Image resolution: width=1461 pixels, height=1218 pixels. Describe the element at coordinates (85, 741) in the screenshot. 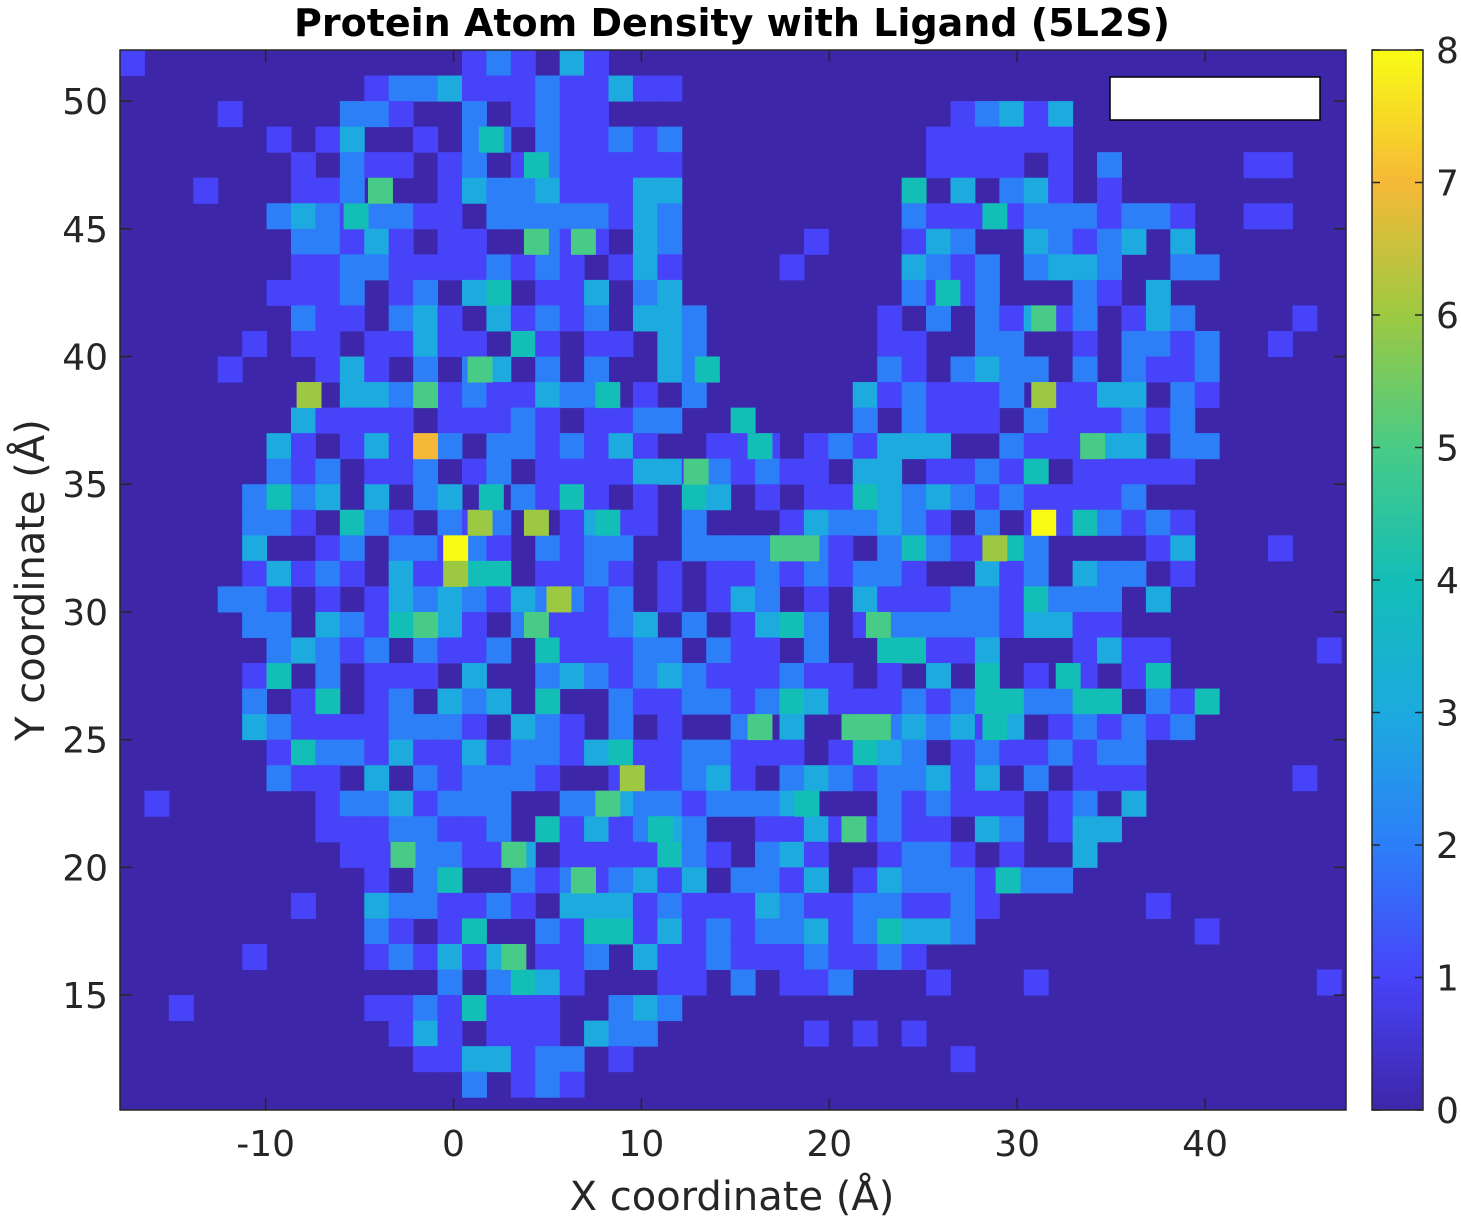

I see `y-tick-label: 25` at that location.